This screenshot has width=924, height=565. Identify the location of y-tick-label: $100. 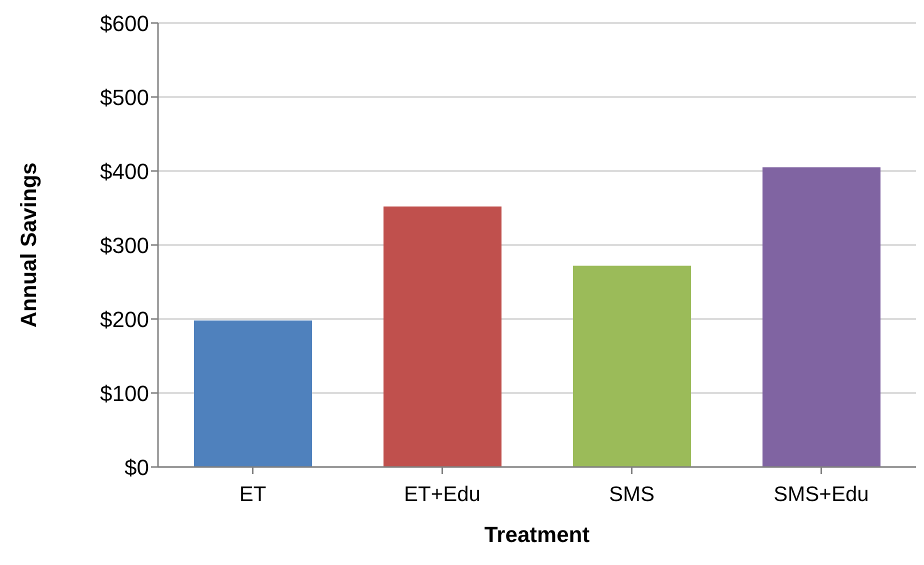
(124, 393).